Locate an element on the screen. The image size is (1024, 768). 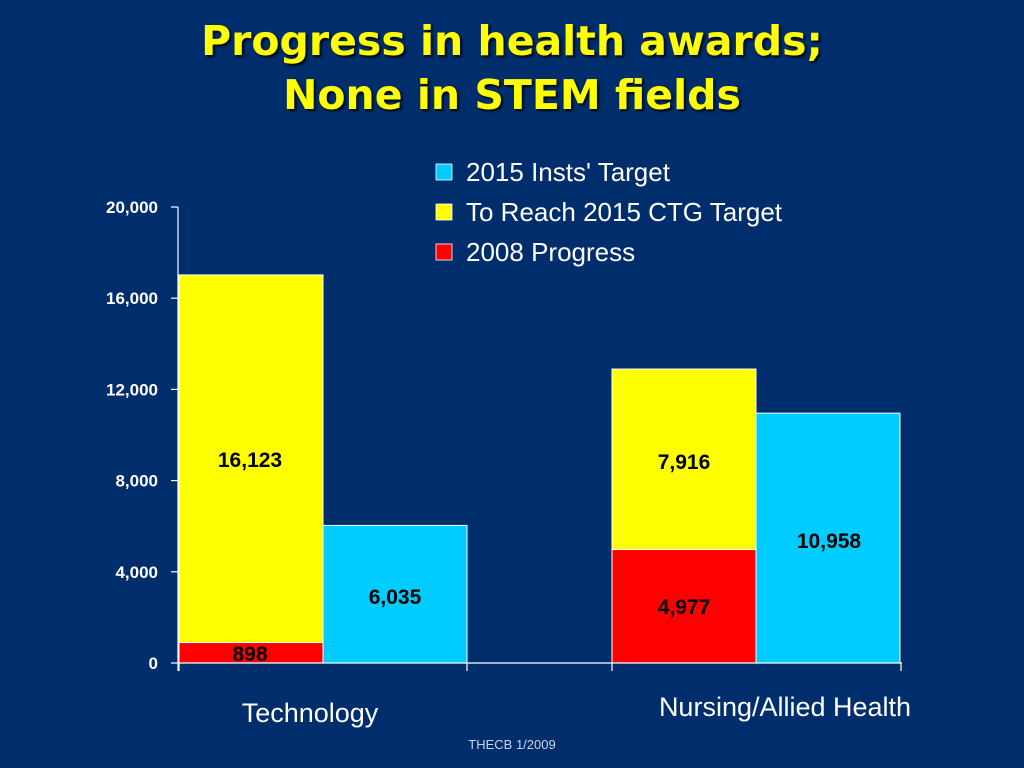
bar-nursing-to-reach is located at coordinates (684, 459).